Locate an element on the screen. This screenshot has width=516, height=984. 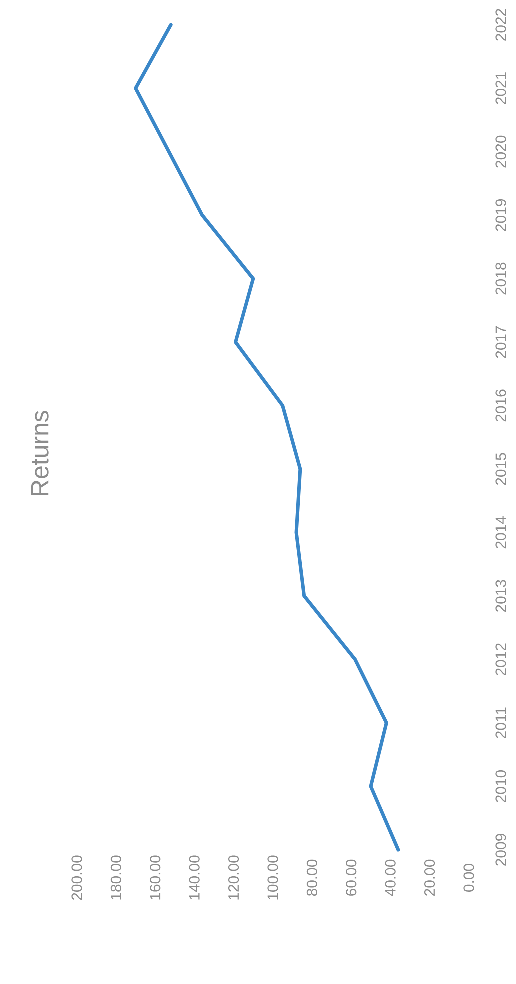
y-tick-label: 2010 is located at coordinates (501, 786).